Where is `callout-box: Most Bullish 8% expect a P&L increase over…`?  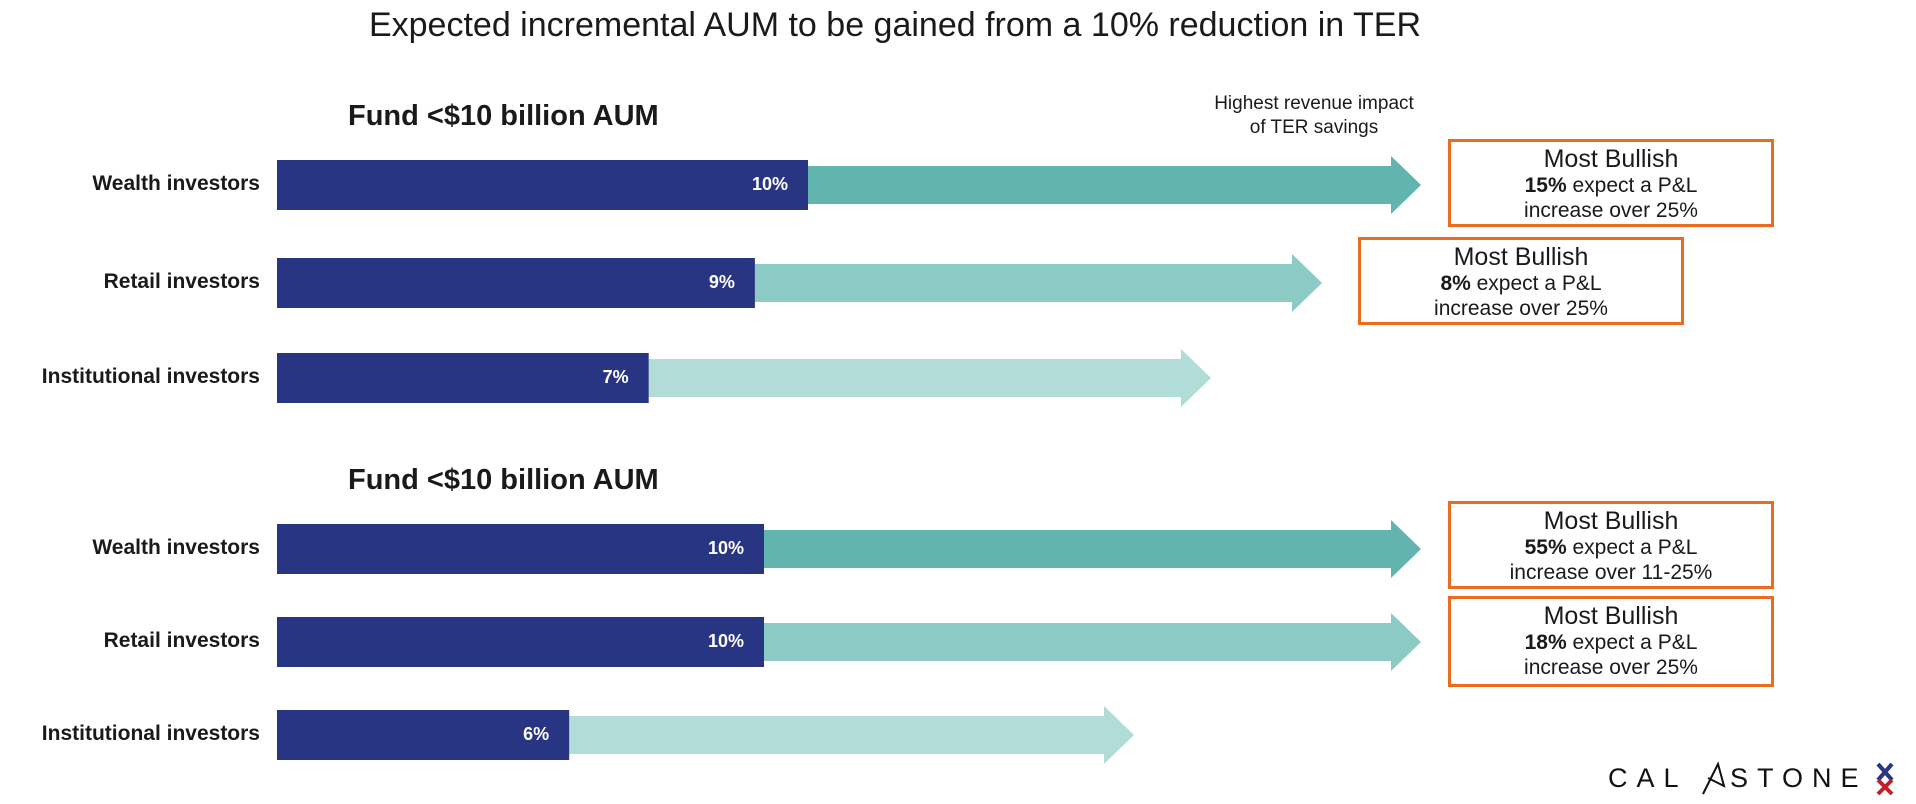
callout-box: Most Bullish 8% expect a P&L increase over… is located at coordinates (1521, 281).